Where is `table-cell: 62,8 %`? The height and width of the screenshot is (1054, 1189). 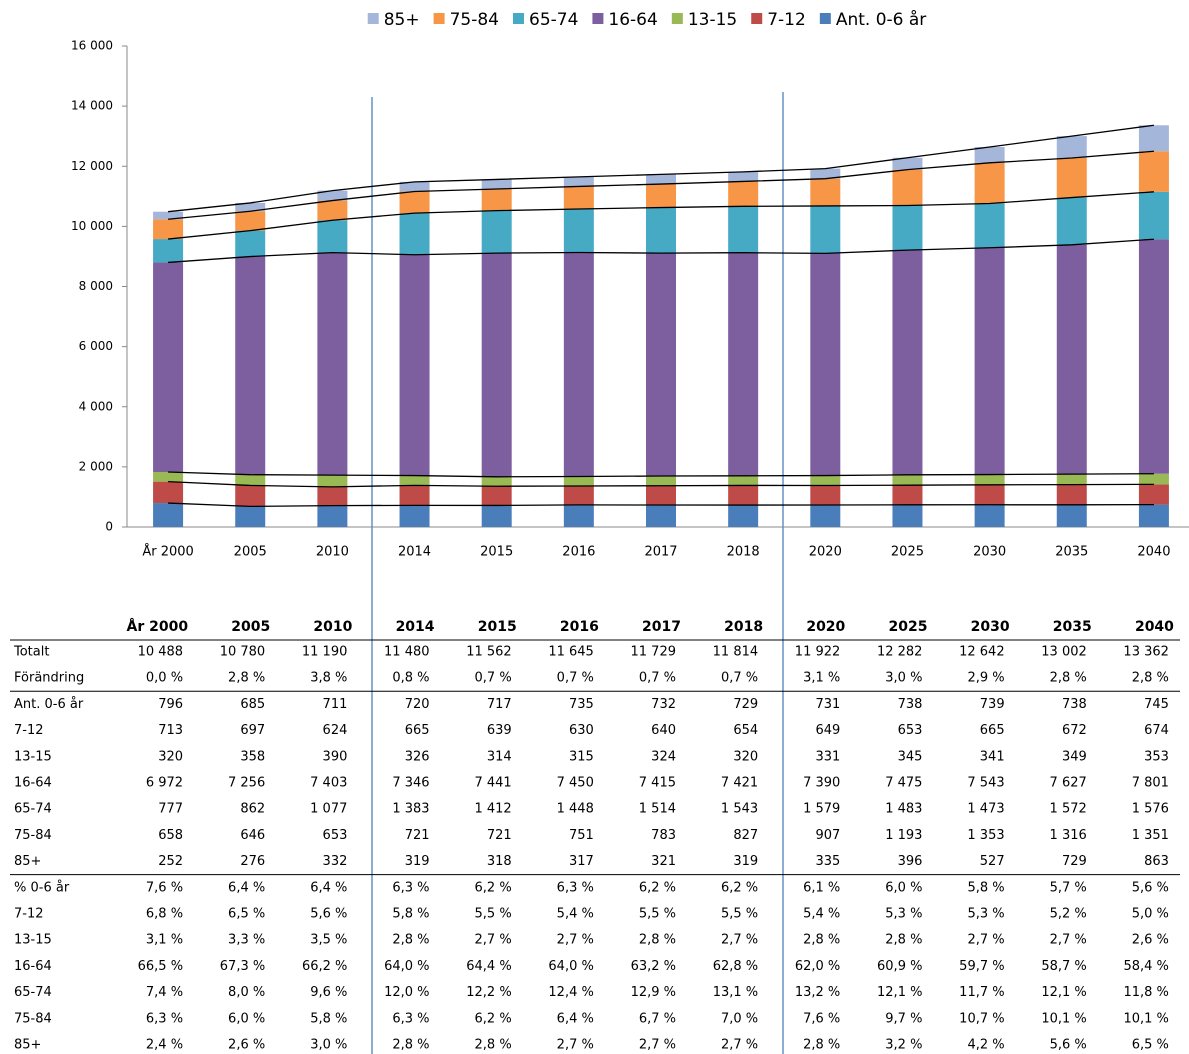 table-cell: 62,8 % is located at coordinates (735, 966).